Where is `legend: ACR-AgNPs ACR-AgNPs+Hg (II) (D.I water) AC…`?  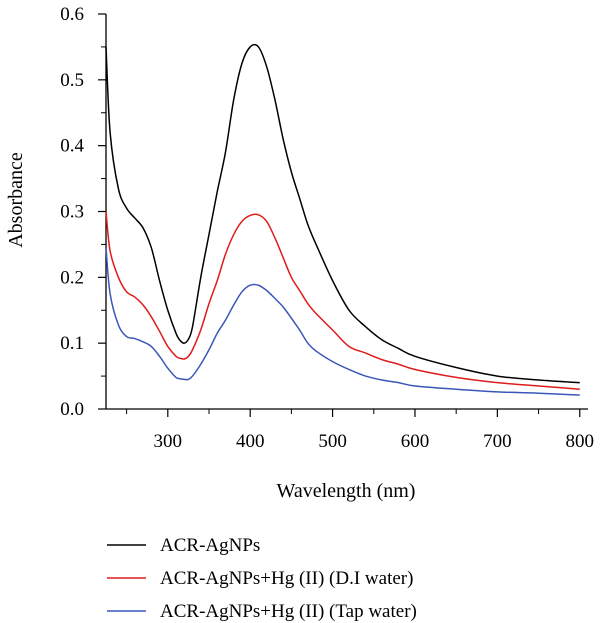 legend: ACR-AgNPs ACR-AgNPs+Hg (II) (D.I water) AC… is located at coordinates (262, 578).